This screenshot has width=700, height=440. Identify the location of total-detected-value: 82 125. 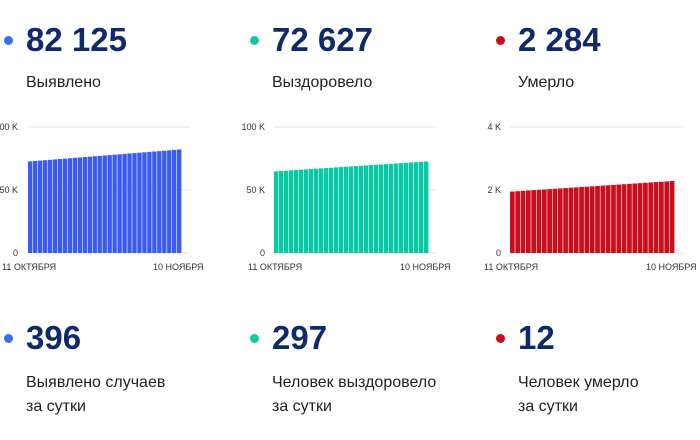
(76, 39).